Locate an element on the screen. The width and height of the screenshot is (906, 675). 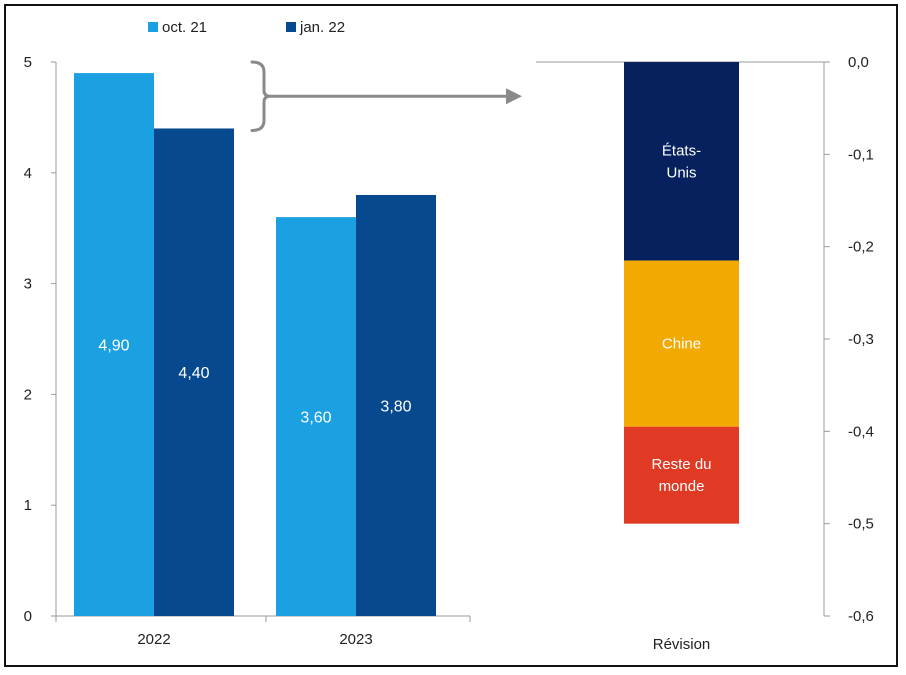
left-y-tick-label: 3 is located at coordinates (28, 284).